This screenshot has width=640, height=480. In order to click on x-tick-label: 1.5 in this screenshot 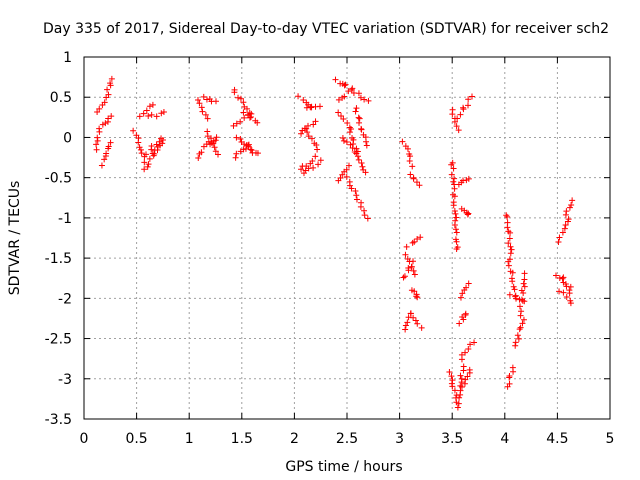, I will do `click(242, 439)`.